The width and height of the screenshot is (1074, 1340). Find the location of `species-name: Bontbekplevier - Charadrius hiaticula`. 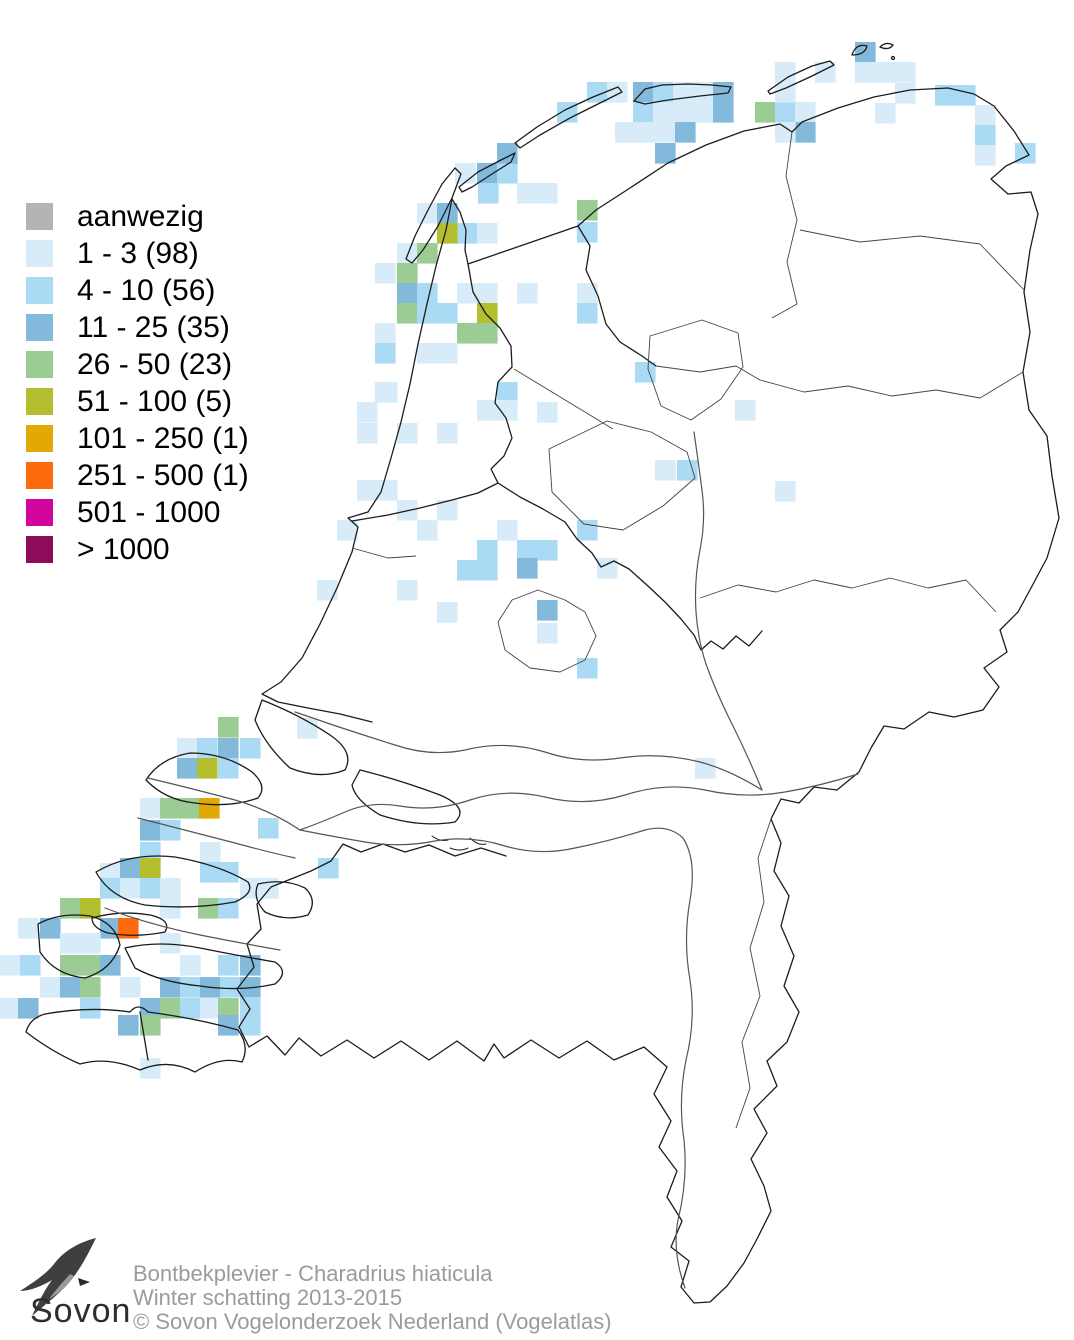

species-name: Bontbekplevier - Charadrius hiaticula is located at coordinates (313, 1273).